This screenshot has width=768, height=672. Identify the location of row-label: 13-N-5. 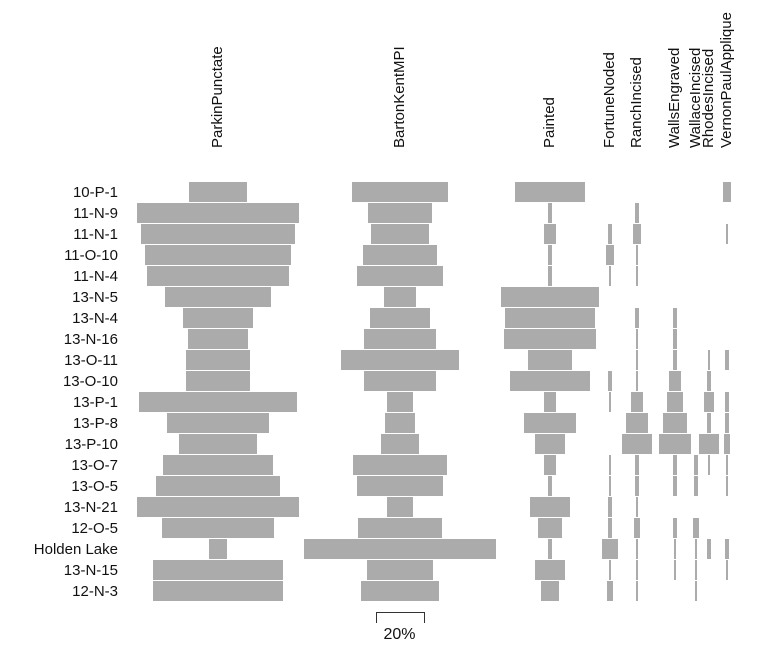
(95, 297).